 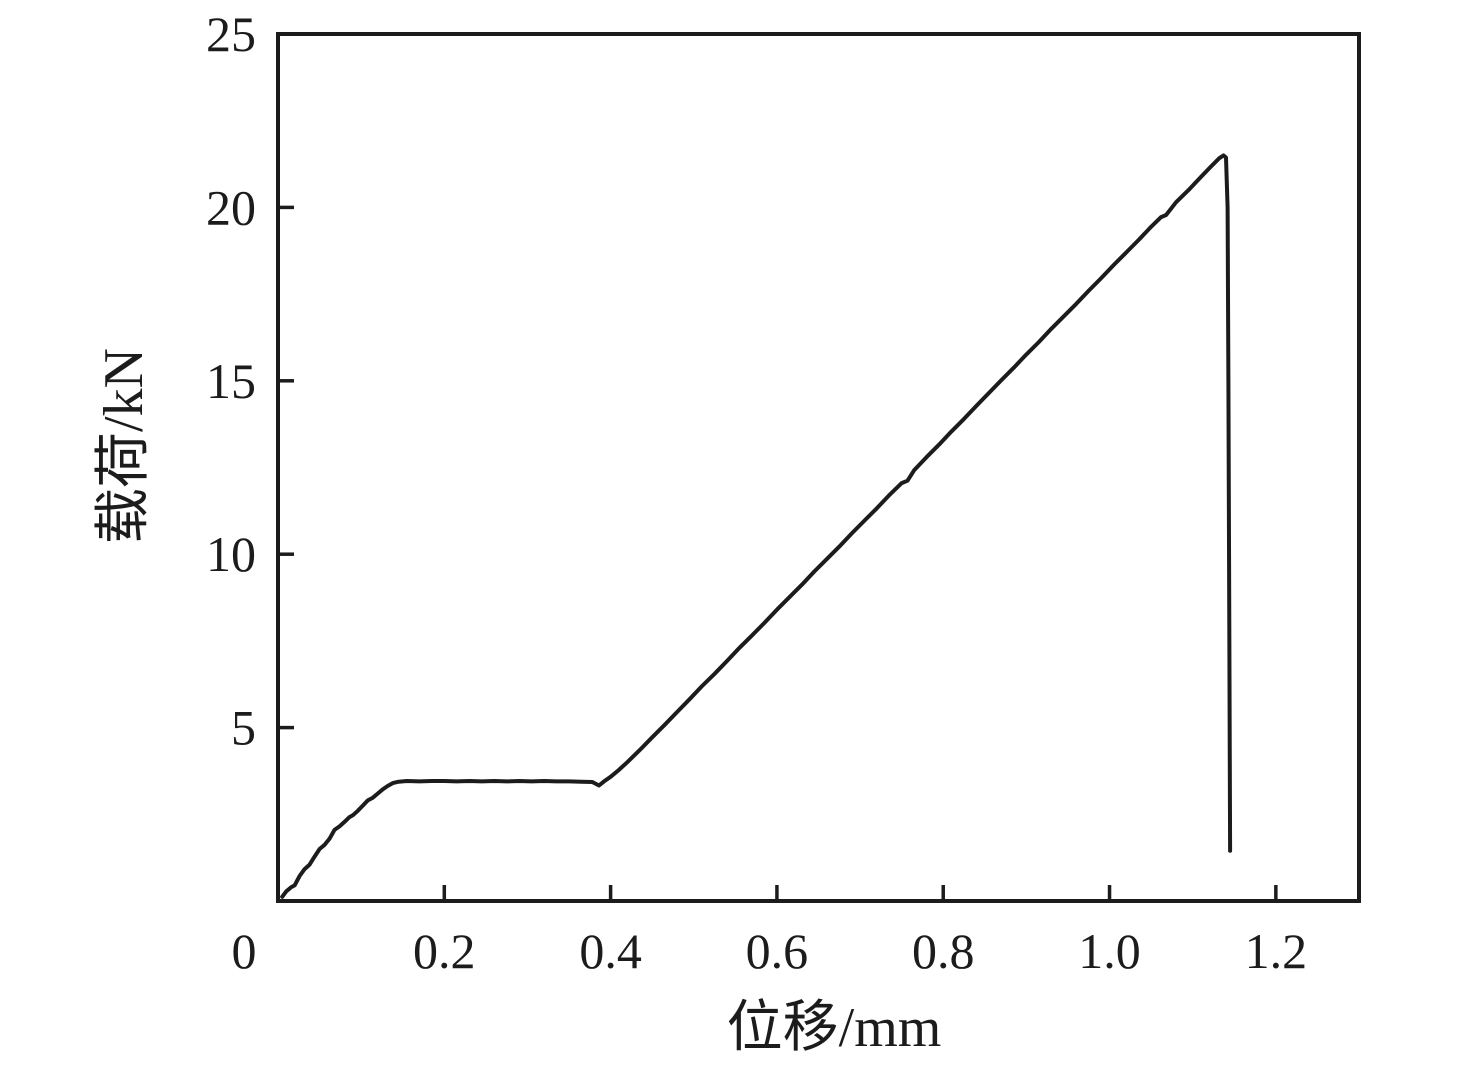 I want to click on y-tick-label: 25, so click(x=231, y=34).